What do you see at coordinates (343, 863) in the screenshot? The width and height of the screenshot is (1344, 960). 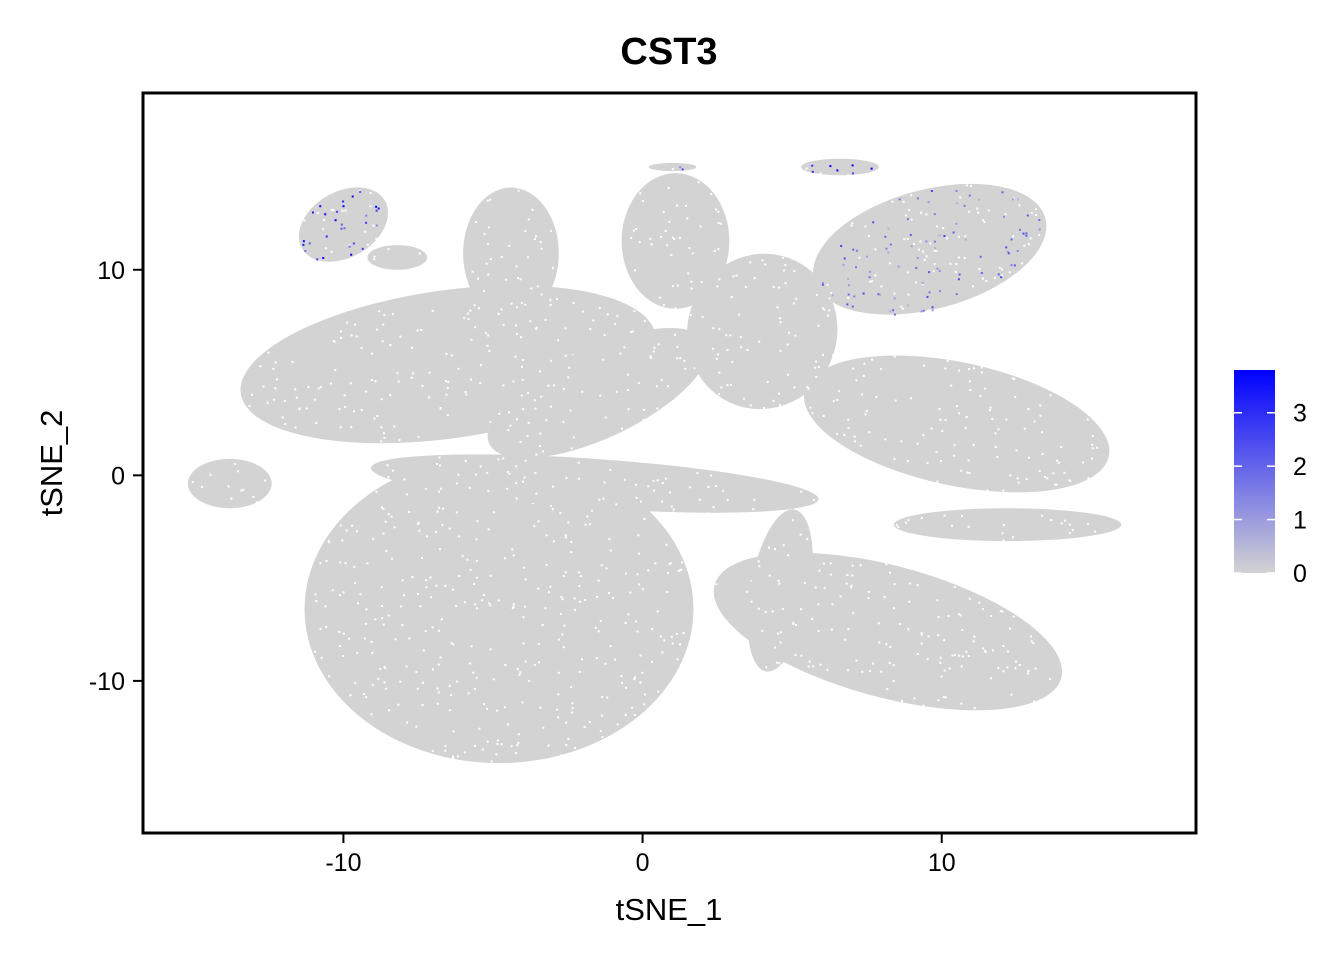 I see `x-tick-label: -10` at bounding box center [343, 863].